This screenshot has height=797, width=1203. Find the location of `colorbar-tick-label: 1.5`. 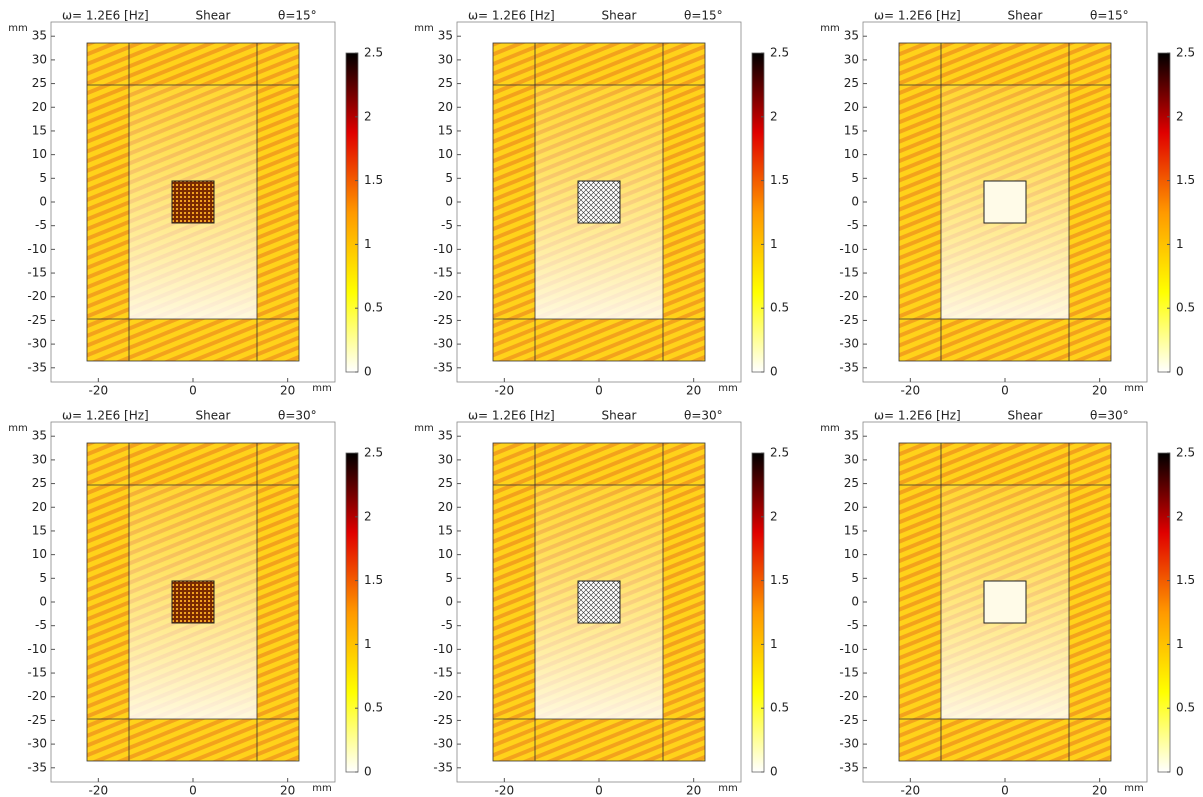

colorbar-tick-label: 1.5 is located at coordinates (779, 180).